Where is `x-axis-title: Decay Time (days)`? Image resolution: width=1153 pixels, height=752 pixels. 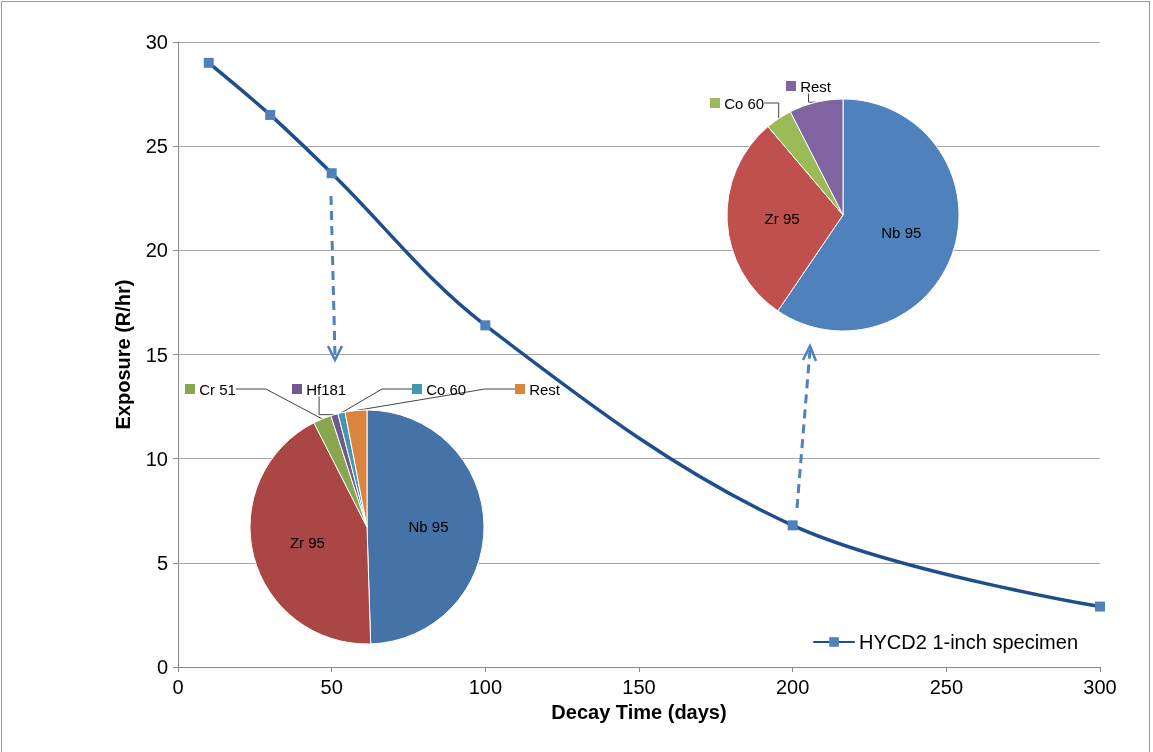 x-axis-title: Decay Time (days) is located at coordinates (639, 712).